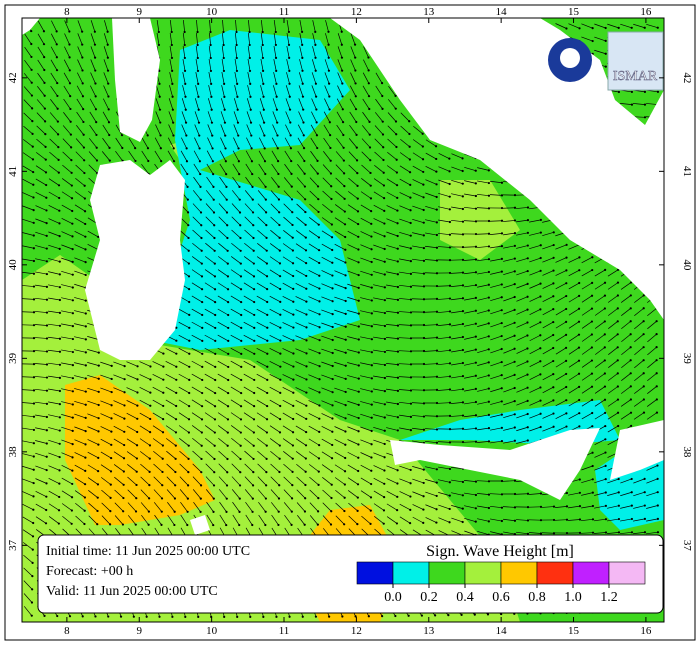 This screenshot has height=650, width=700. Describe the element at coordinates (429, 631) in the screenshot. I see `x-tick-label: 13` at that location.